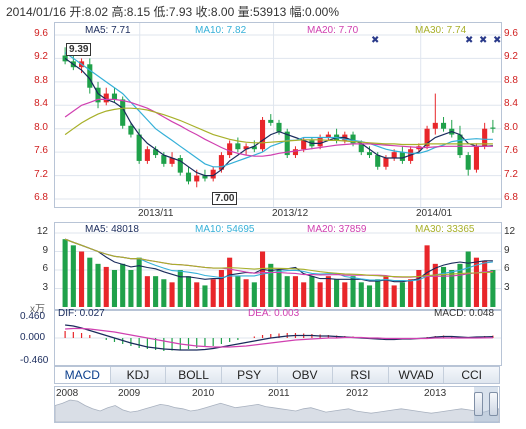  I want to click on tab-psy: PSY, so click(250, 375).